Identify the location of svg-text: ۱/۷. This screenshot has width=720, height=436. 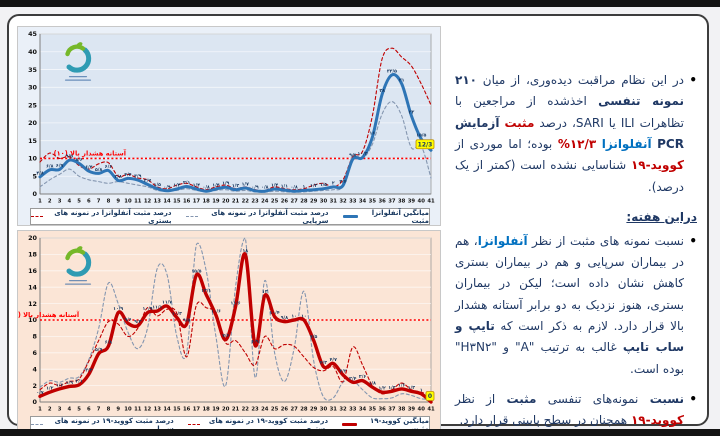
(245, 184).